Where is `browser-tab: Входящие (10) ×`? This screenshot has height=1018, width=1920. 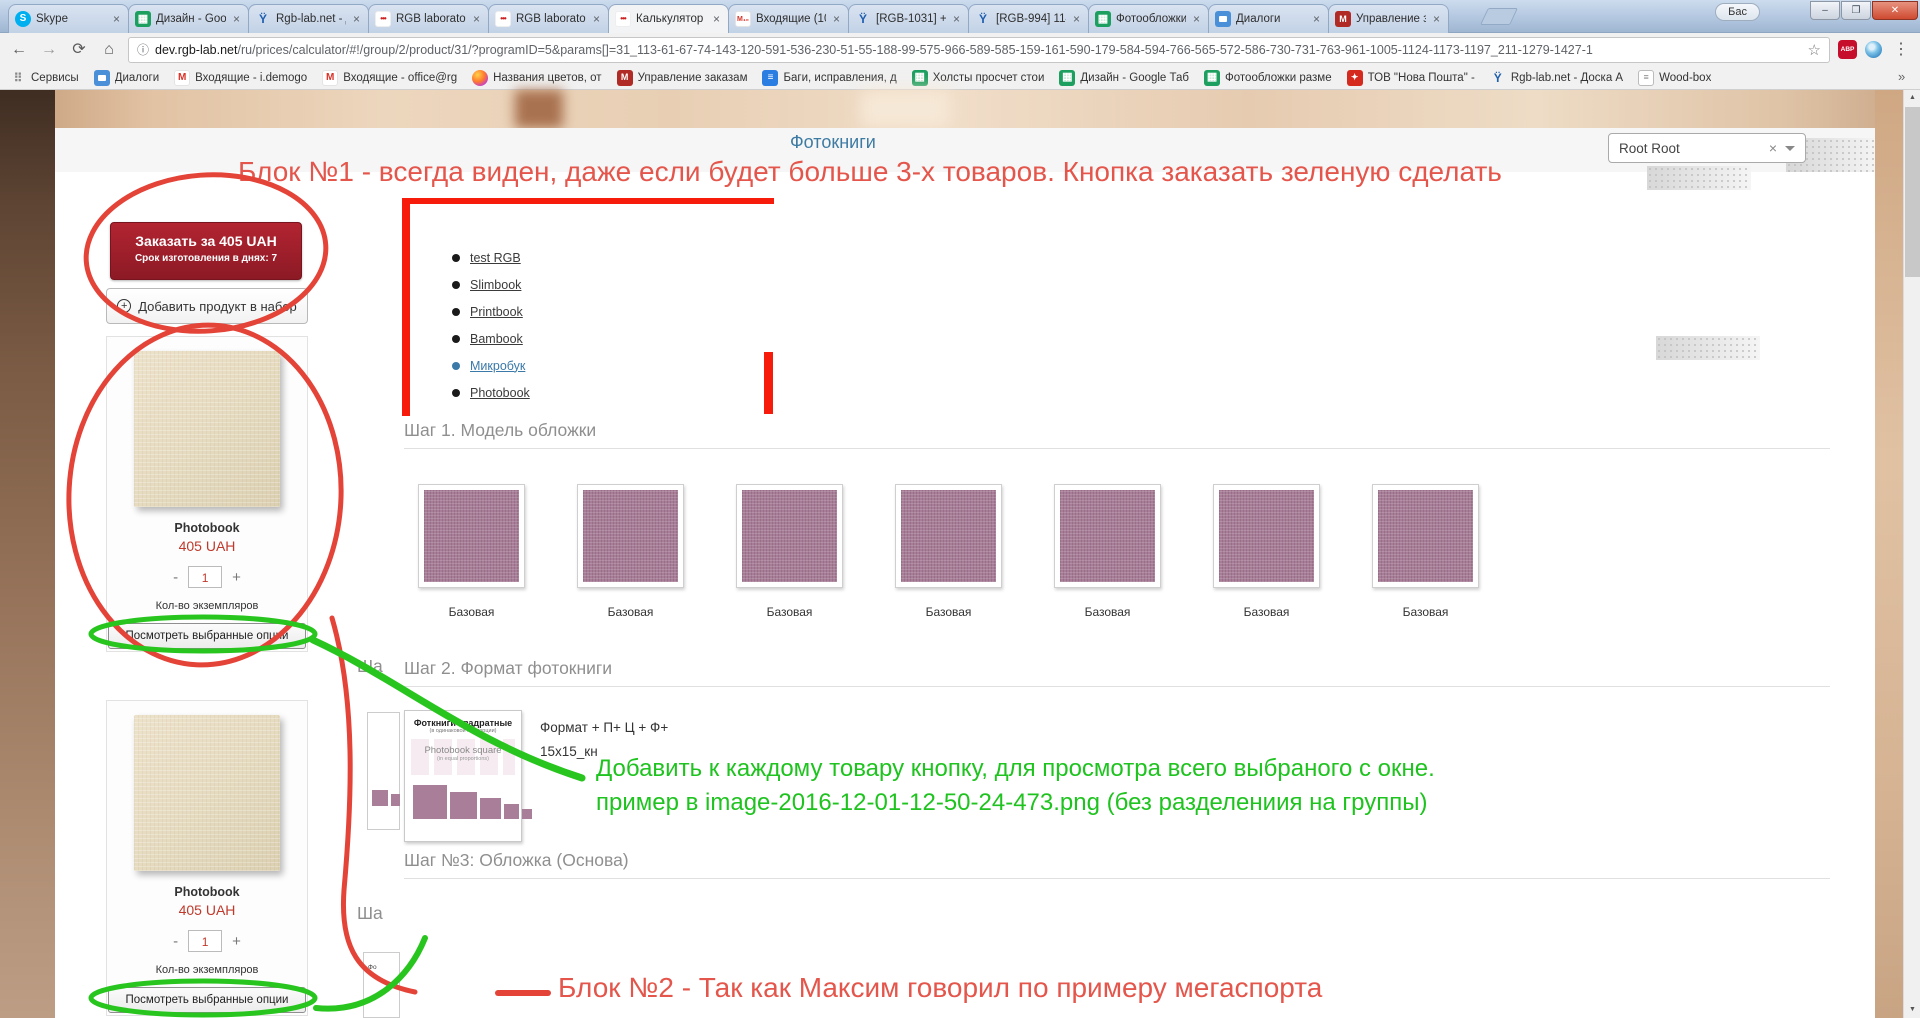
browser-tab: Входящие (10) × is located at coordinates (788, 18).